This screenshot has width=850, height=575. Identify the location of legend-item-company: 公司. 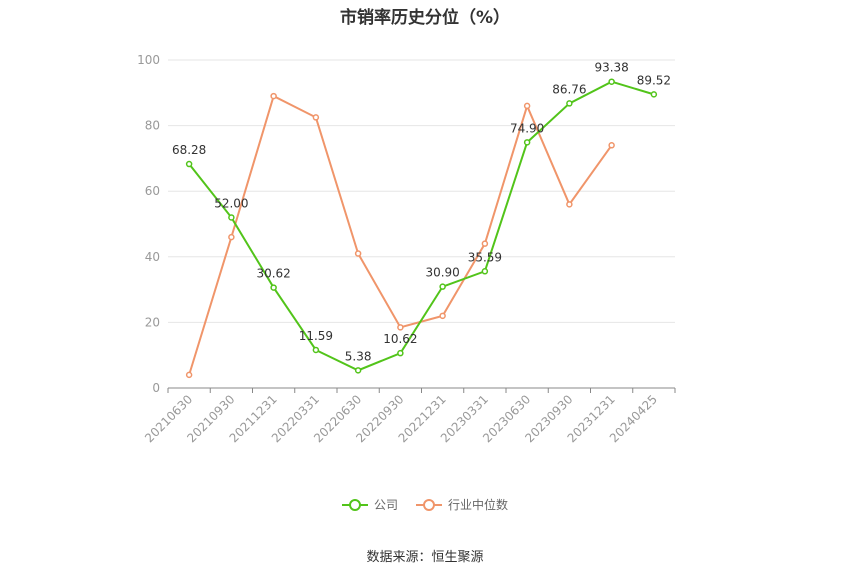
(369, 504).